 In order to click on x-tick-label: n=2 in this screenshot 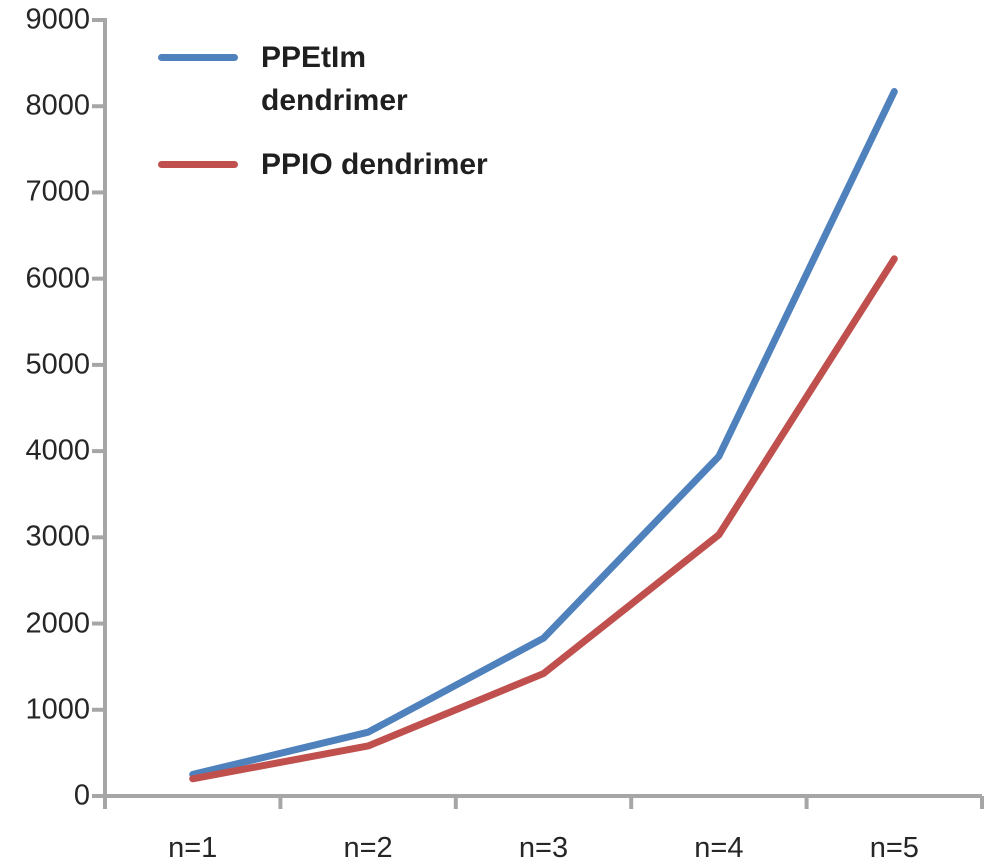, I will do `click(368, 848)`.